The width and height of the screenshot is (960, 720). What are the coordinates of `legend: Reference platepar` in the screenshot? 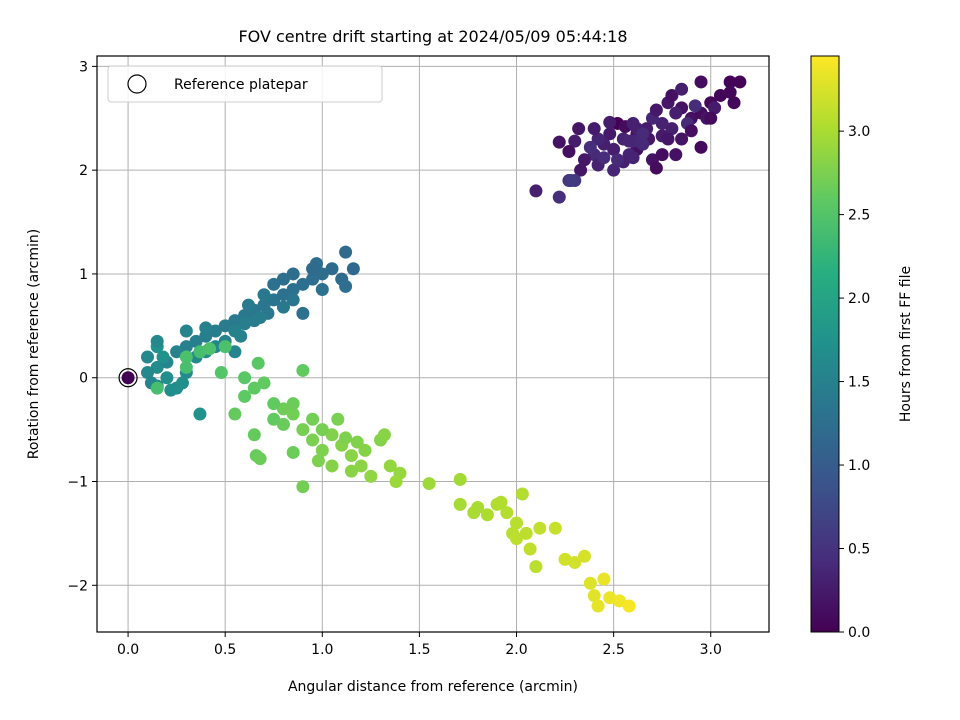 It's located at (245, 84).